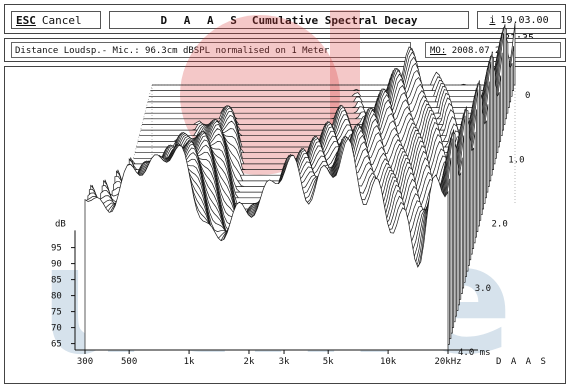 Image resolution: width=571 pixels, height=390 pixels. I want to click on x-tick-label: 300, so click(85, 362).